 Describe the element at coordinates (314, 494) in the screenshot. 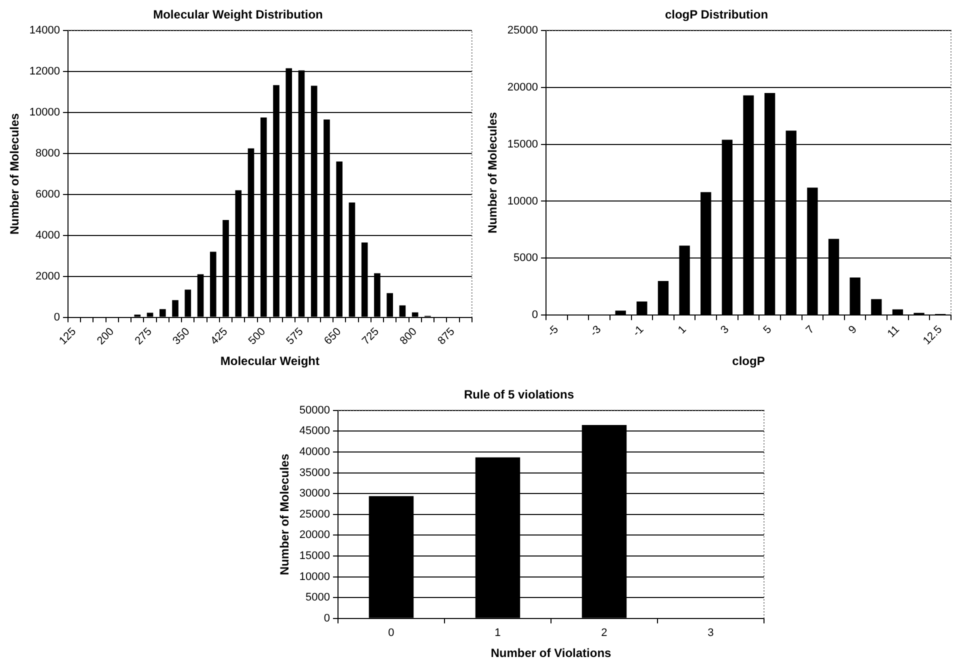

I see `y-tick-label: 30000` at that location.